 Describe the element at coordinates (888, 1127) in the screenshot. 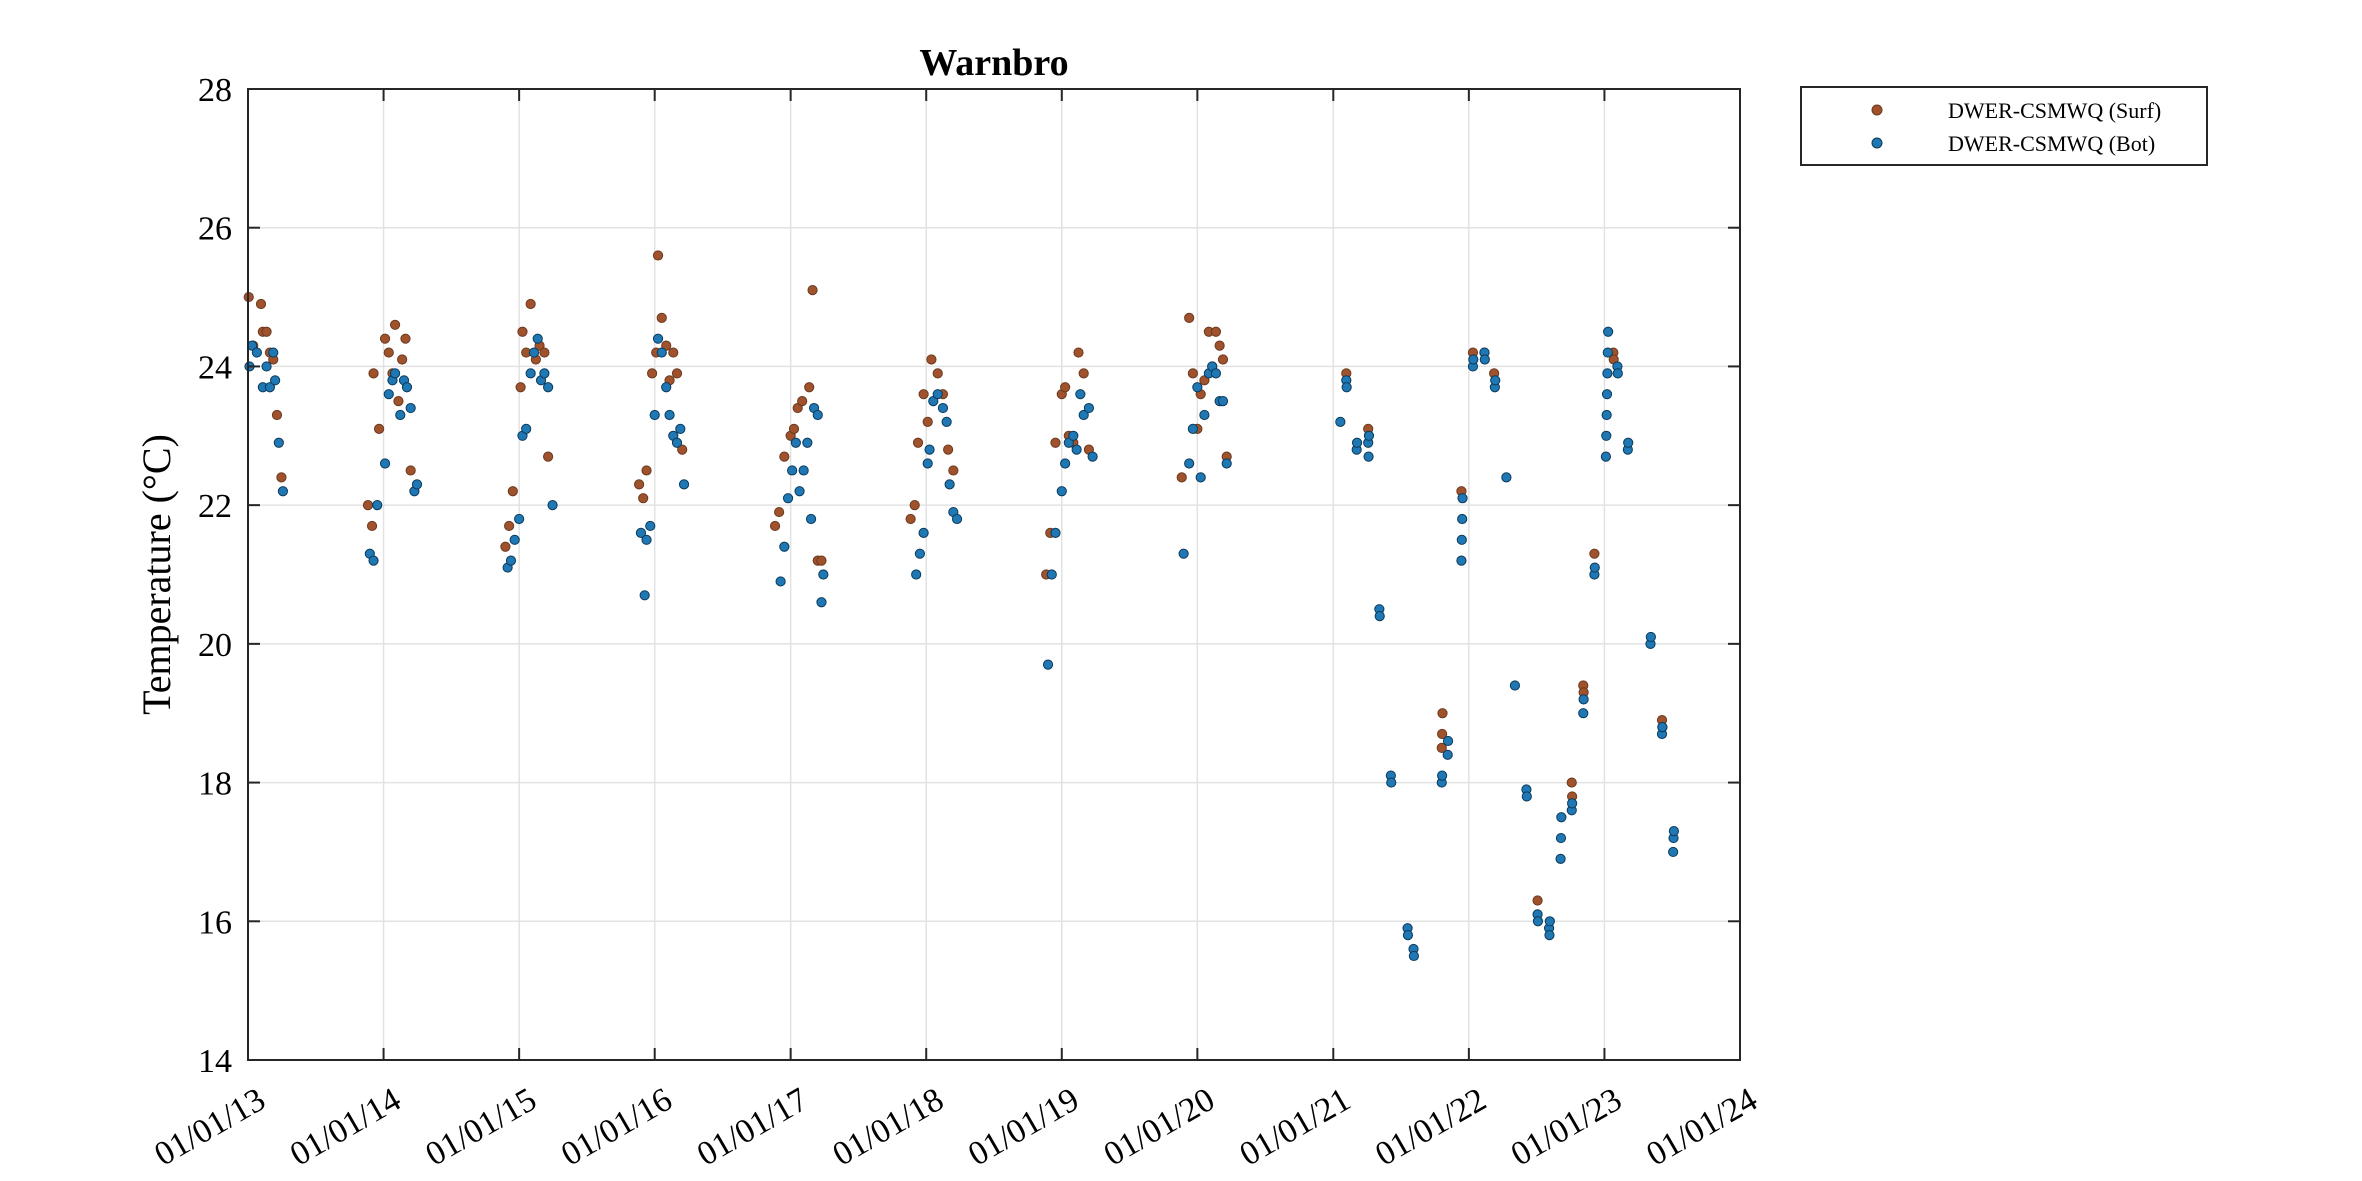

I see `x-tick-label: 01/01/18` at that location.